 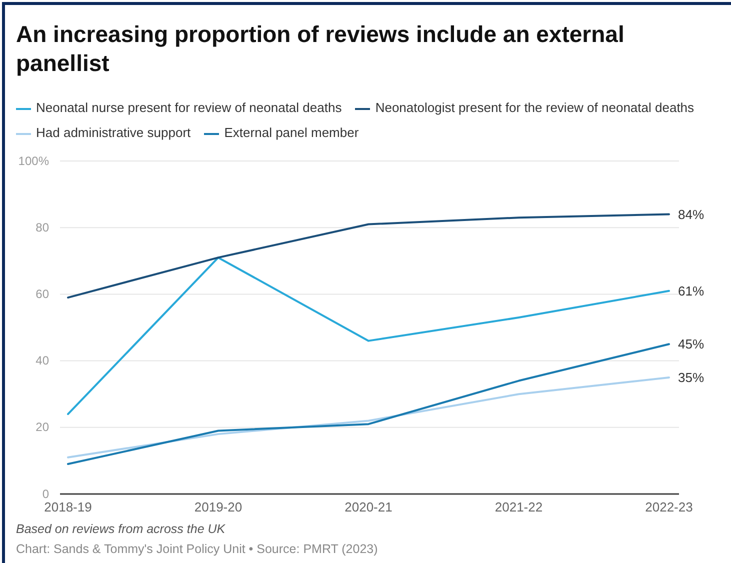 What do you see at coordinates (68, 506) in the screenshot?
I see `x-tick-label: 2018-19` at bounding box center [68, 506].